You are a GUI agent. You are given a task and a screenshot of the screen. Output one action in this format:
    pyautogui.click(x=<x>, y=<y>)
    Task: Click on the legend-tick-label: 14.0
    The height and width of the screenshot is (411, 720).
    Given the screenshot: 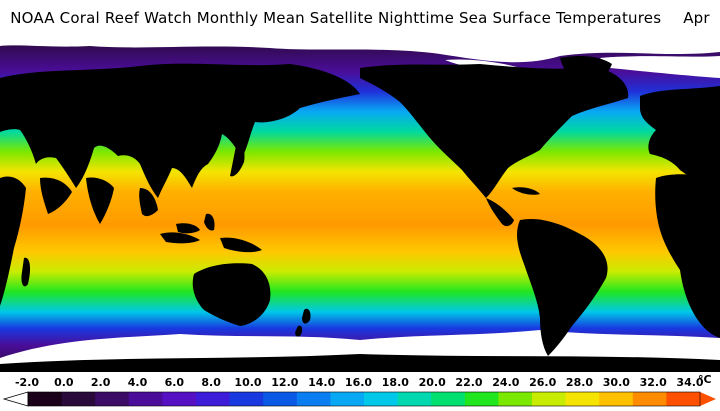 What is the action you would take?
    pyautogui.click(x=322, y=382)
    